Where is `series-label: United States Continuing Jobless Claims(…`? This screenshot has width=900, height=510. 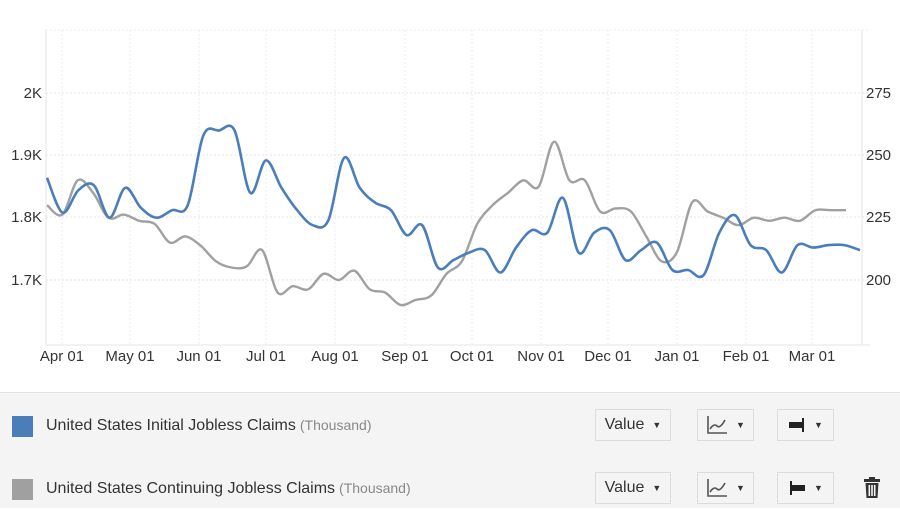
series-label: United States Continuing Jobless Claims(… is located at coordinates (228, 489).